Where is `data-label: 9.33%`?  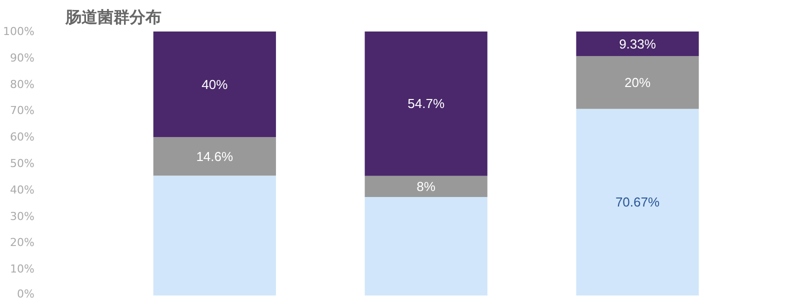
data-label: 9.33% is located at coordinates (637, 44).